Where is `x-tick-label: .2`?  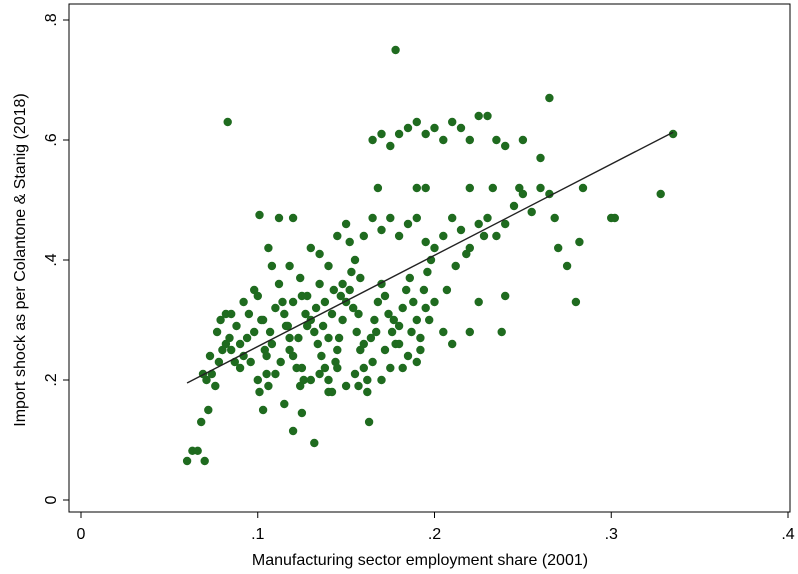
x-tick-label: .2 is located at coordinates (434, 534).